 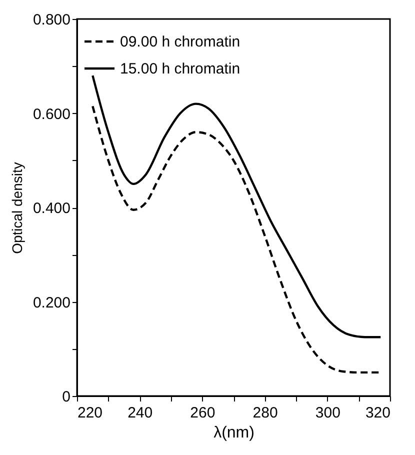 I want to click on legend-label: 09.00 h chromatin, so click(x=180, y=42).